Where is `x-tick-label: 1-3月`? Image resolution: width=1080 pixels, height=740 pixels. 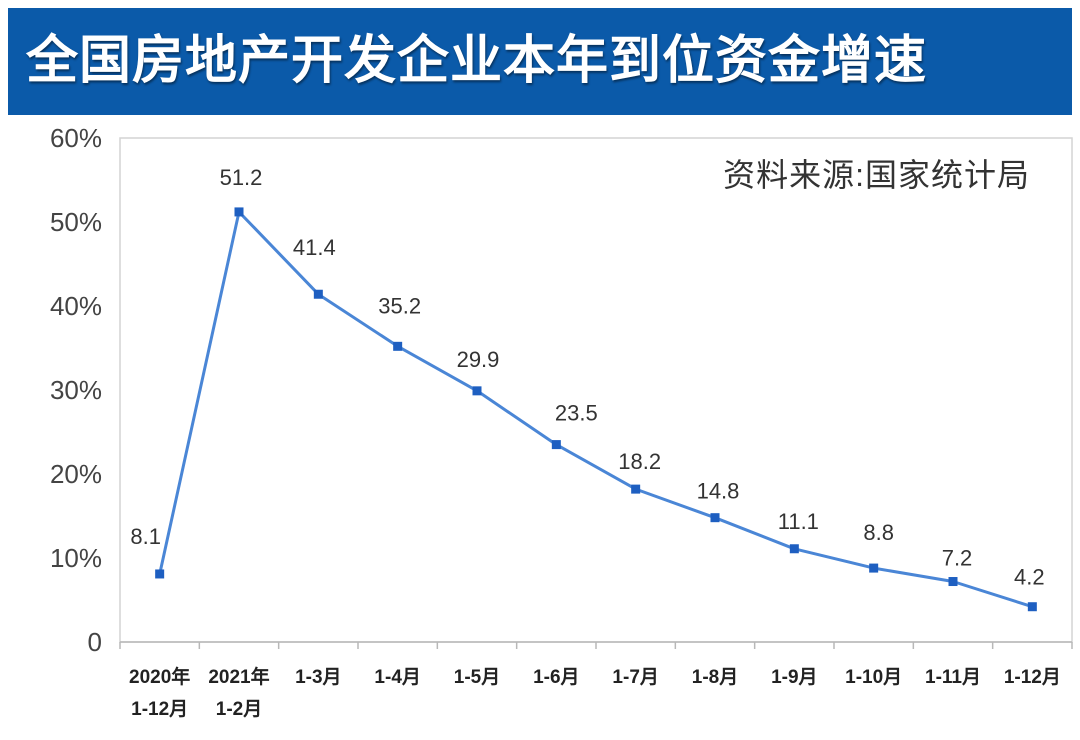 x-tick-label: 1-3月 is located at coordinates (318, 677).